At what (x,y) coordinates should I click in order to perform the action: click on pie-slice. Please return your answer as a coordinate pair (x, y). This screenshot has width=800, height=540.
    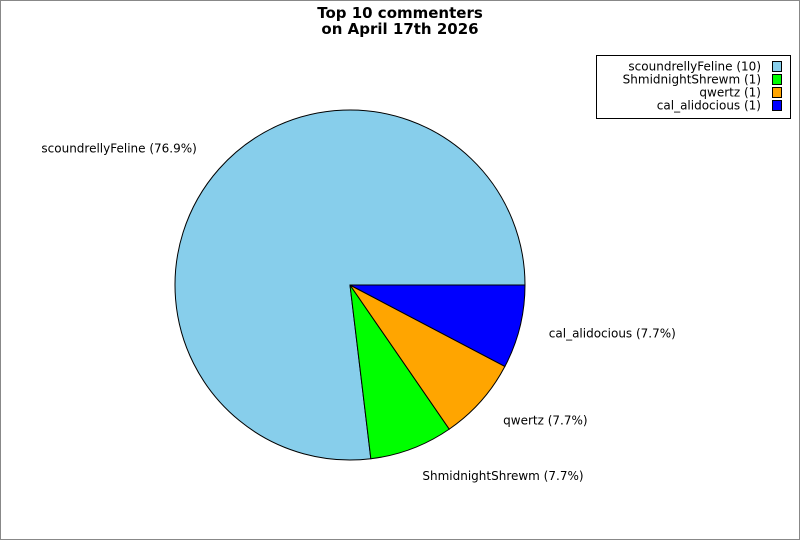
    Looking at the image, I should click on (437, 326).